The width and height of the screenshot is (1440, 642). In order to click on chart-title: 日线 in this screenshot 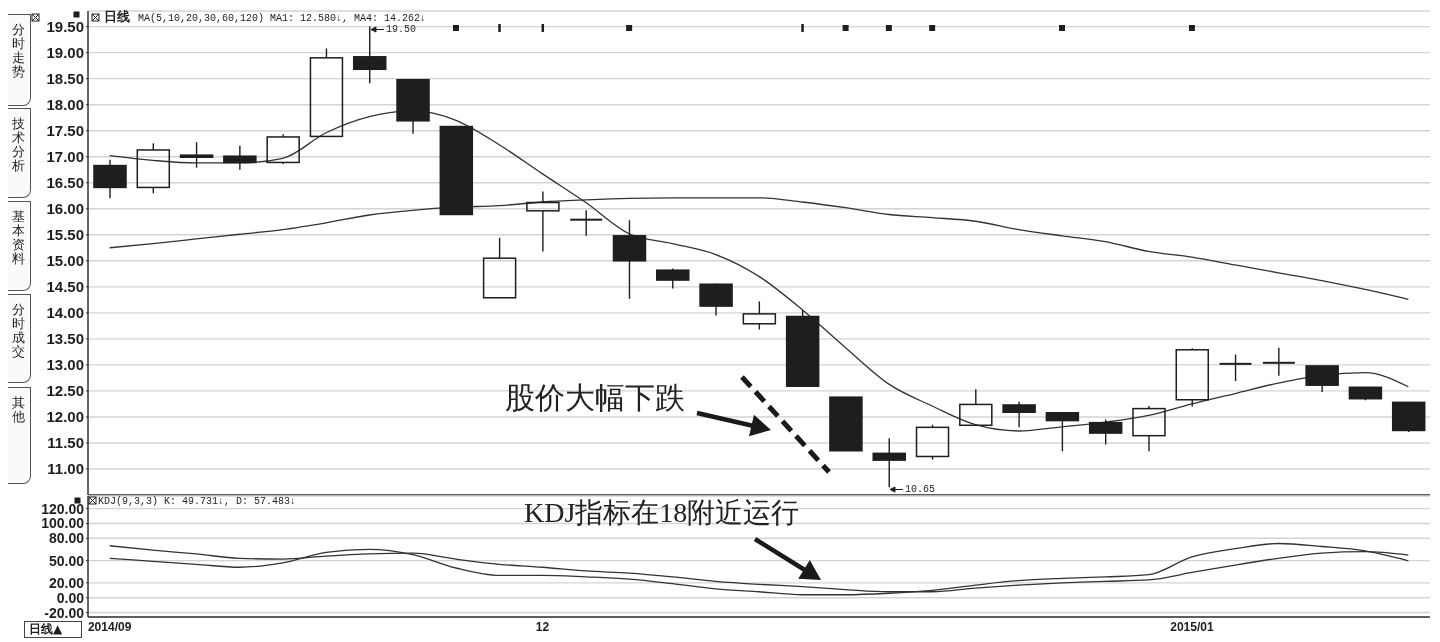, I will do `click(117, 16)`.